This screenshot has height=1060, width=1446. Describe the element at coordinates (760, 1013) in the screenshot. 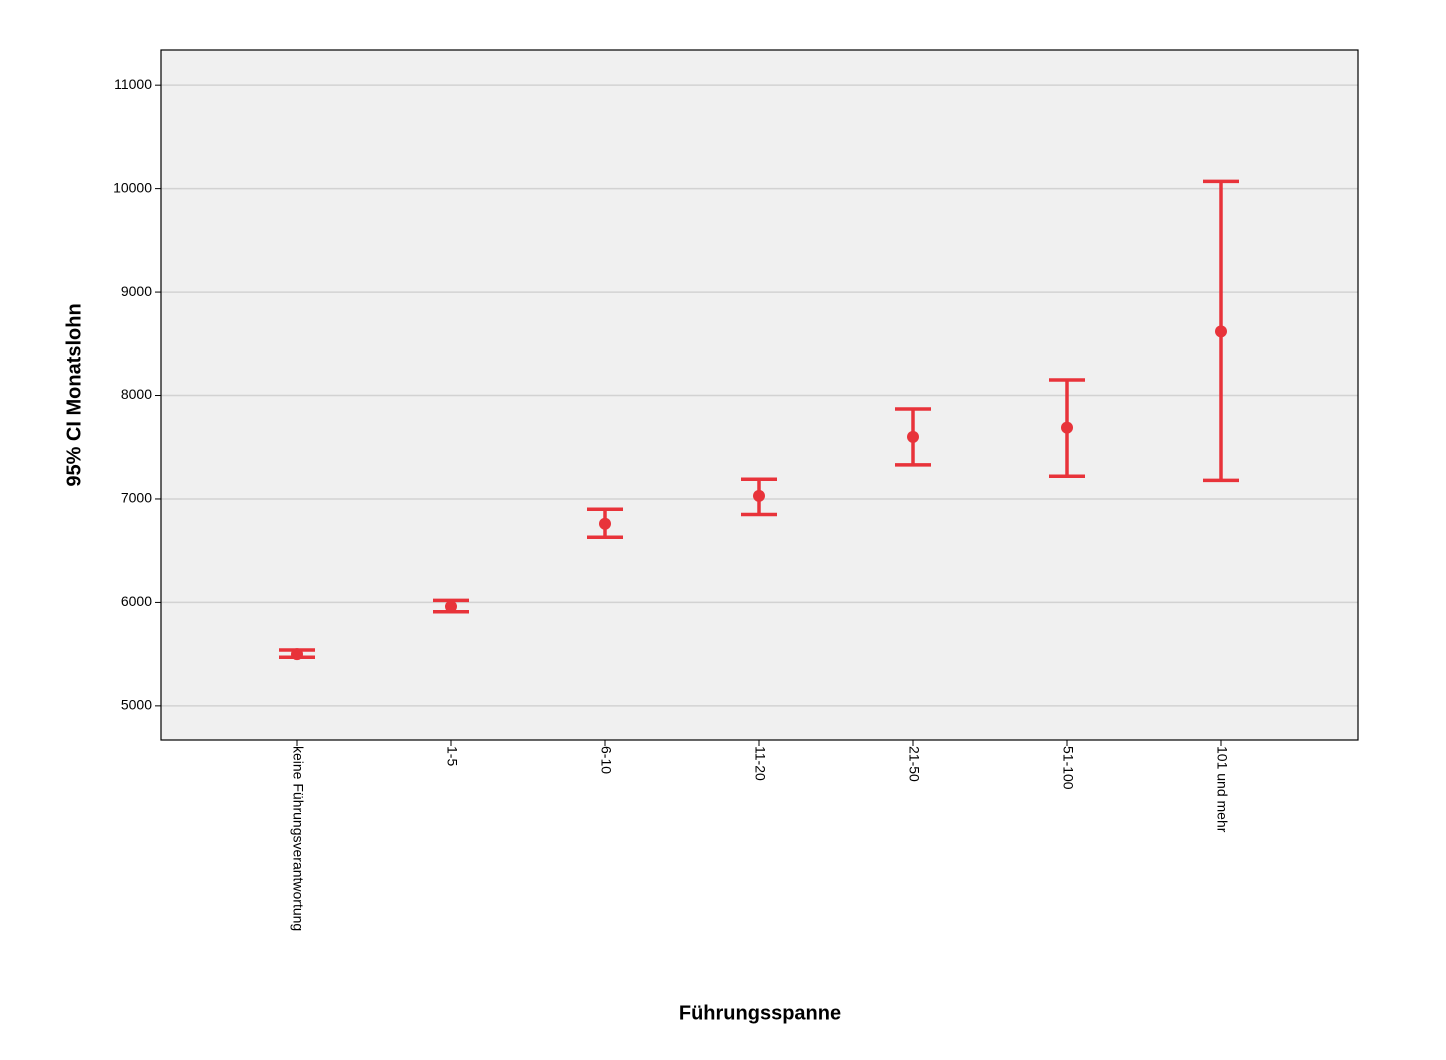

I see `x-axis-title: Führungsspanne` at that location.